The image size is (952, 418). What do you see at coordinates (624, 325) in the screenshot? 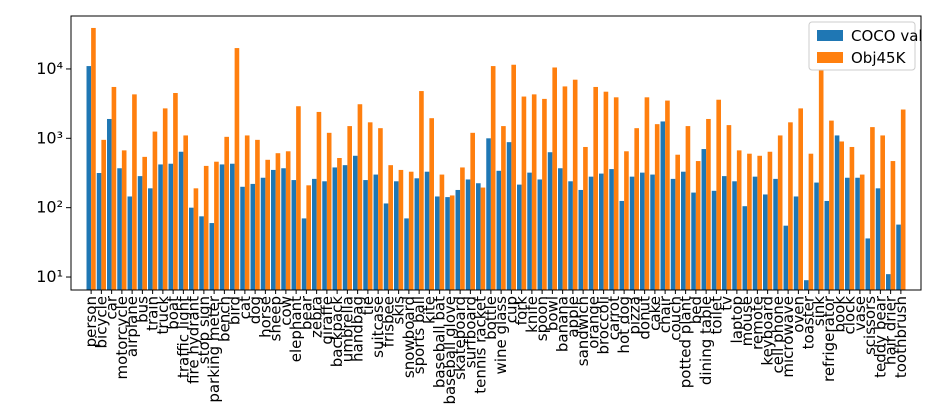
I see `x-tick-label: hot dog` at bounding box center [624, 325].